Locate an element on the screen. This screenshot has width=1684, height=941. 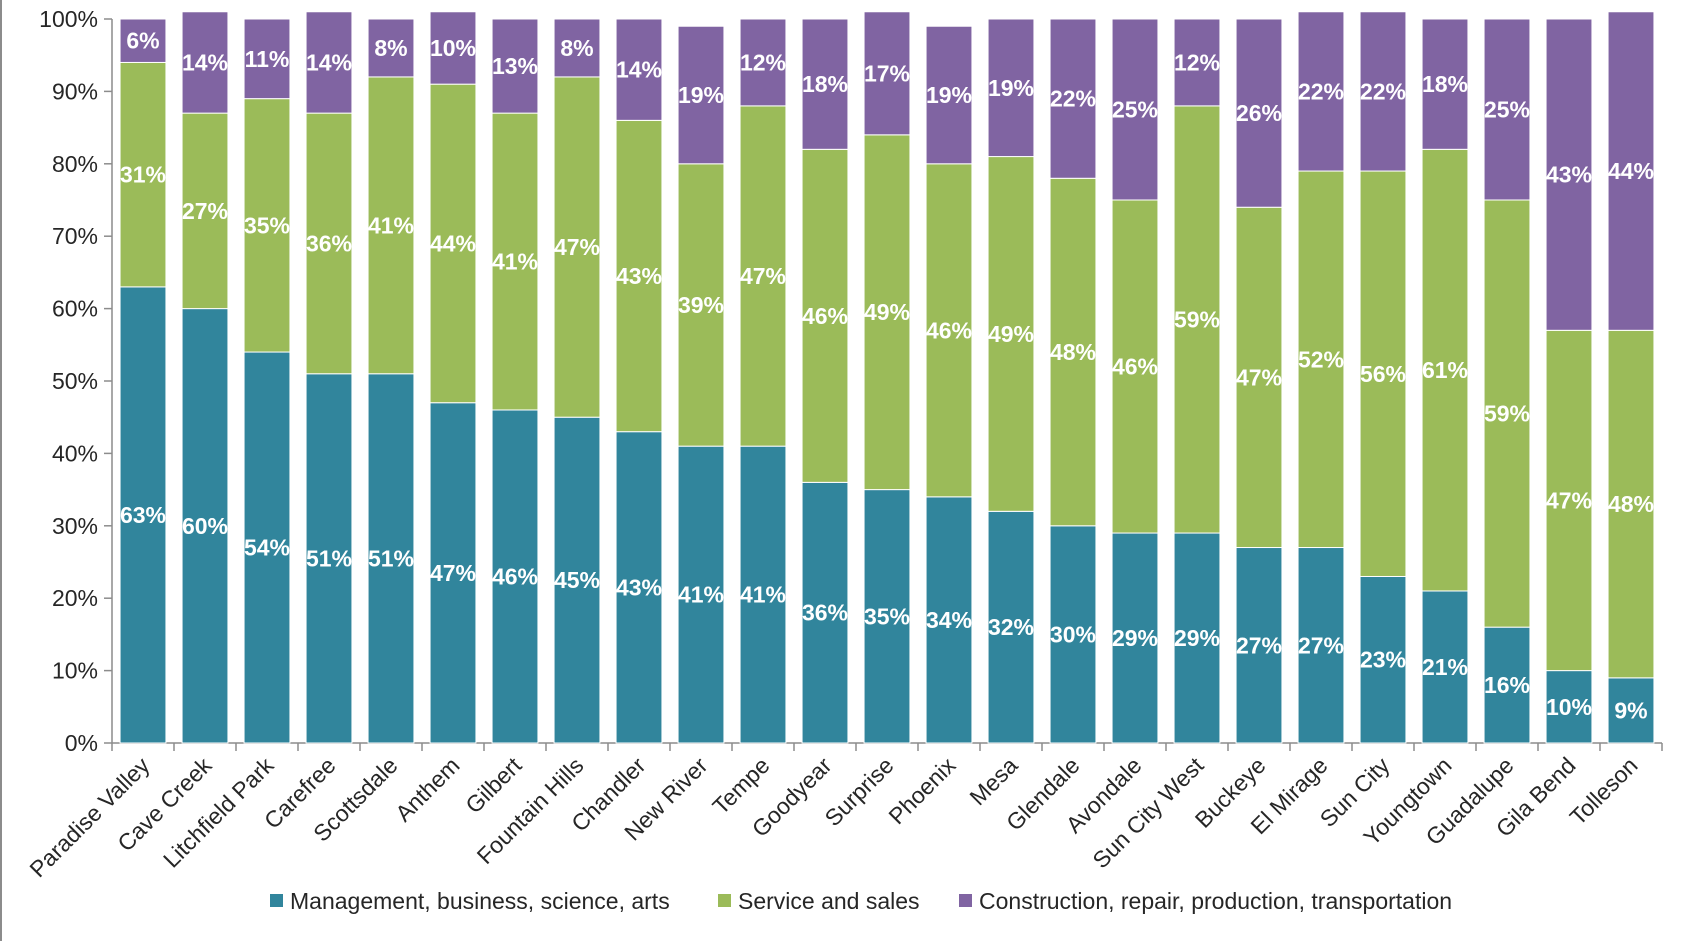
data-label: 30% is located at coordinates (1073, 634).